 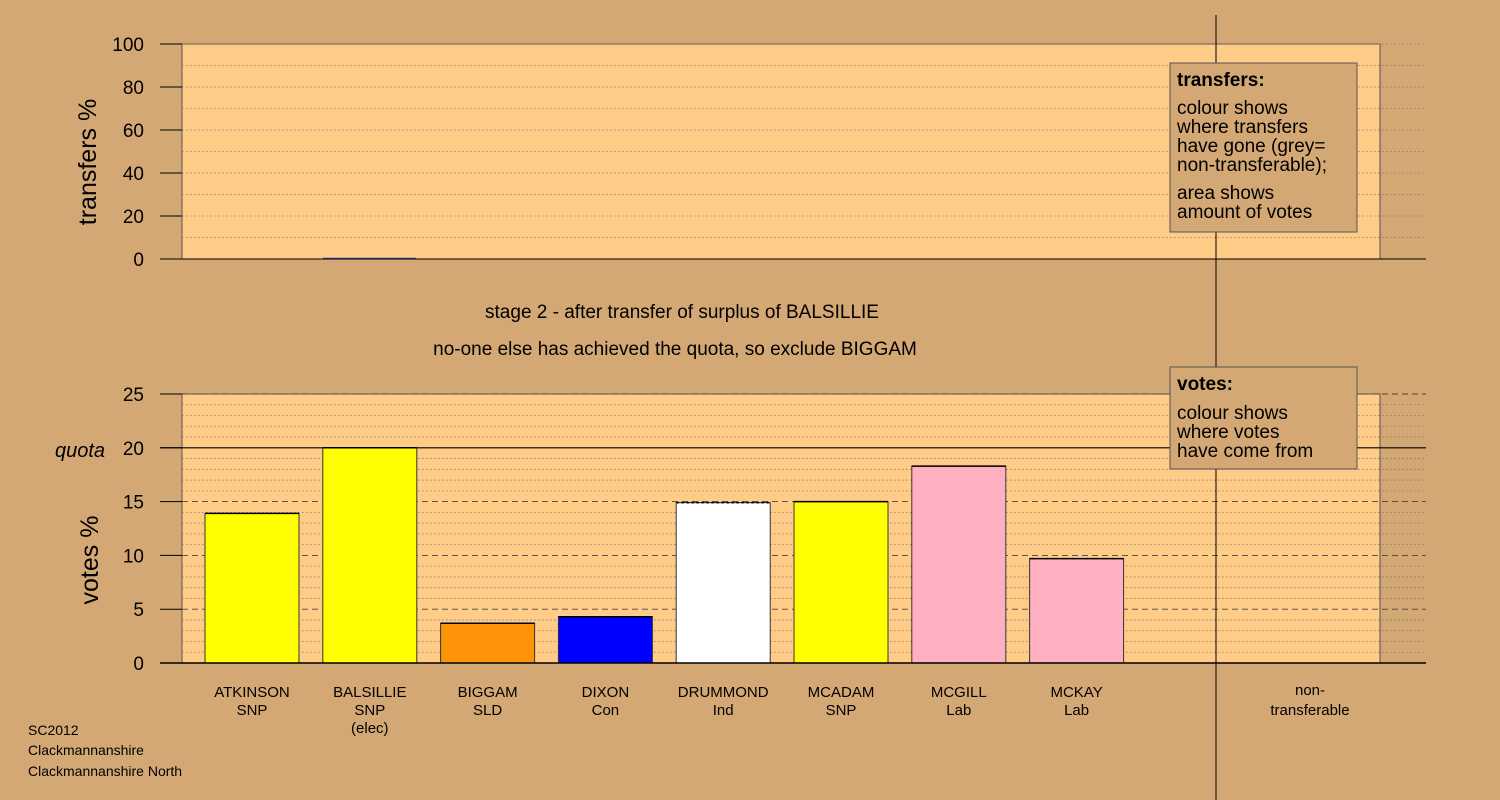 What do you see at coordinates (487, 710) in the screenshot?
I see `candidate-party: SLD` at bounding box center [487, 710].